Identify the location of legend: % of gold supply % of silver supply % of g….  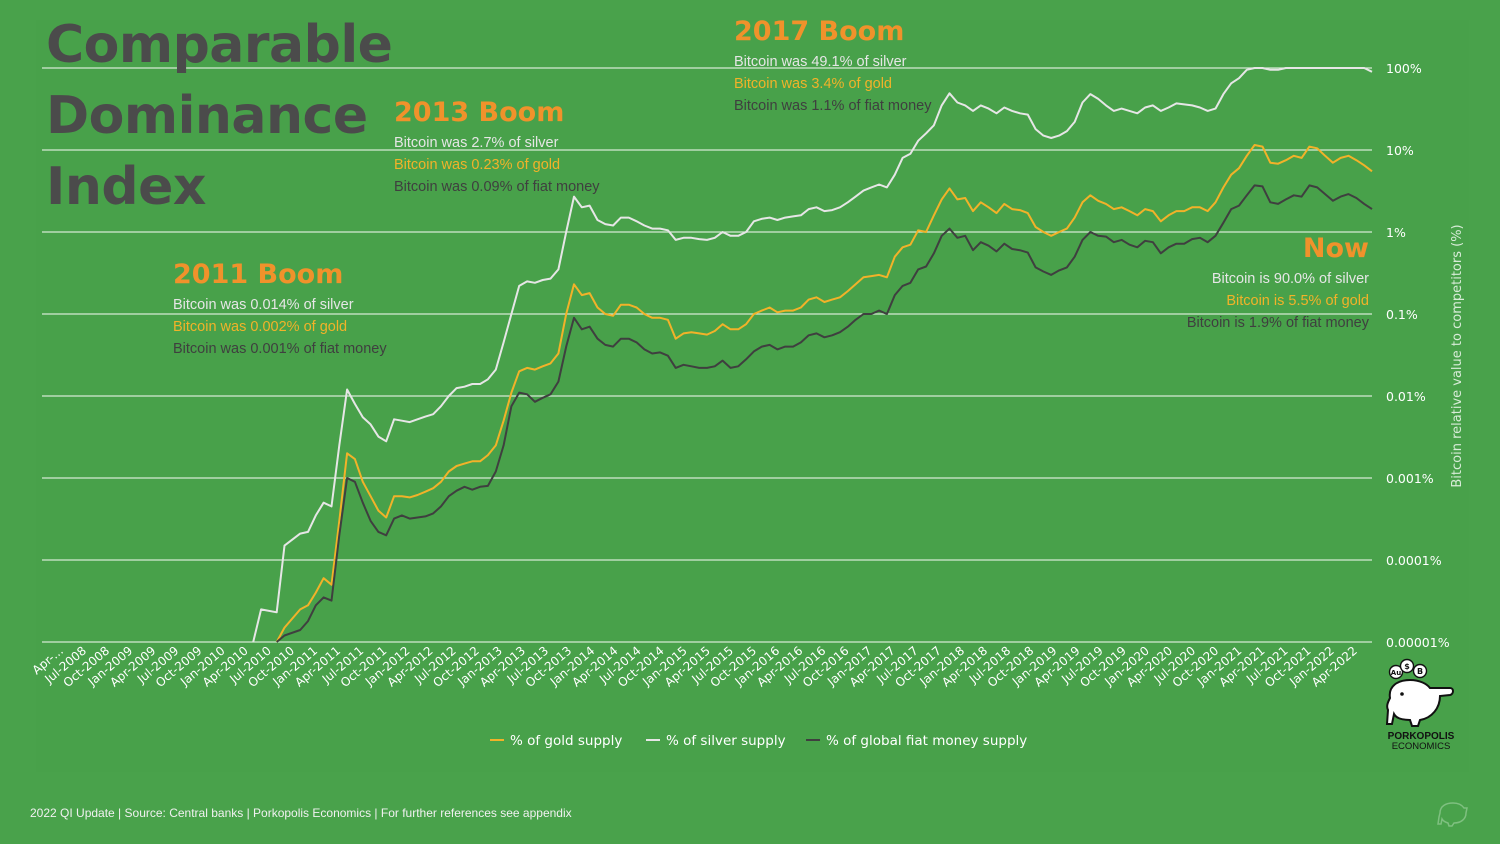
(758, 741).